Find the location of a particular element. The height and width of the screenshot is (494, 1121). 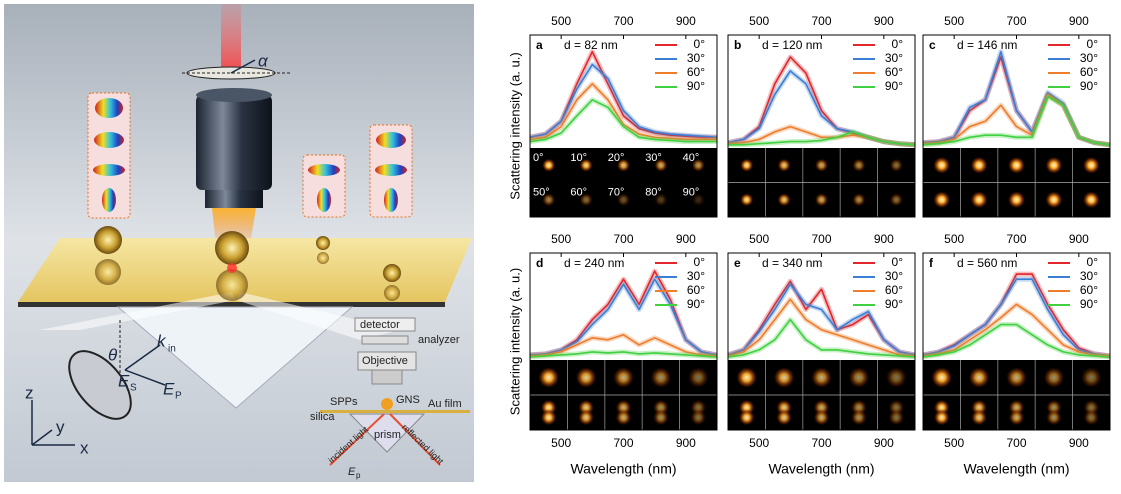

ep-label: E is located at coordinates (169, 388).